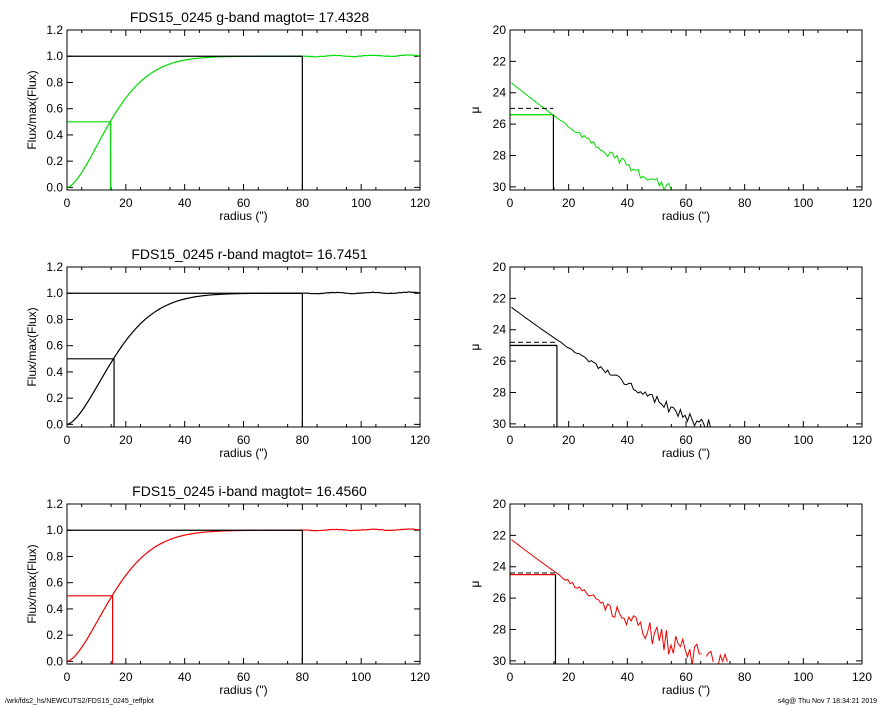 The height and width of the screenshot is (708, 885). I want to click on y-tick-label: 30, so click(500, 424).